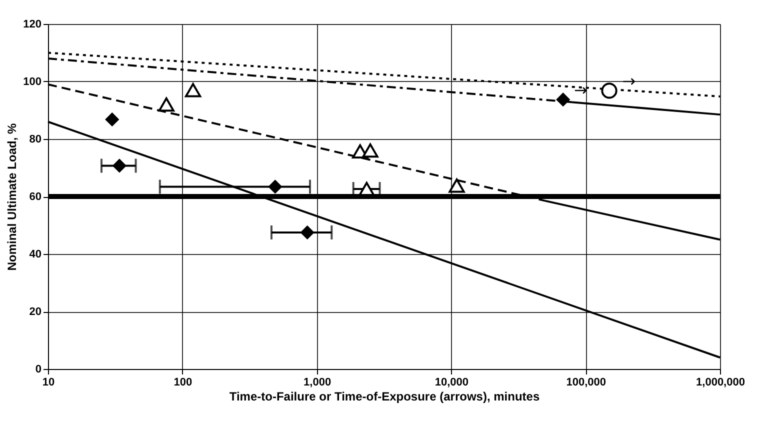  Describe the element at coordinates (35, 197) in the screenshot. I see `y-tick-label: 60` at that location.